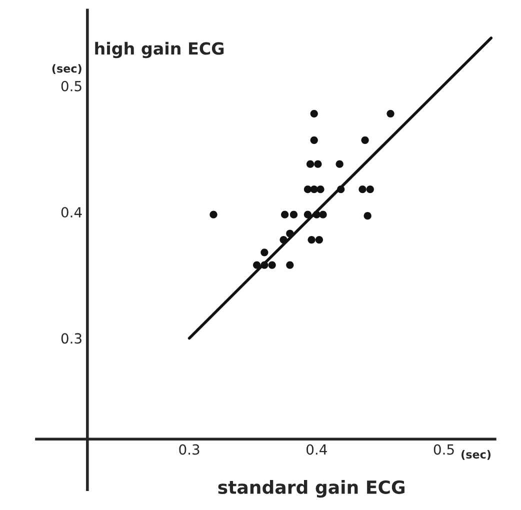 The image size is (521, 510). What do you see at coordinates (316, 449) in the screenshot?
I see `x-tick-label: 0.4` at bounding box center [316, 449].